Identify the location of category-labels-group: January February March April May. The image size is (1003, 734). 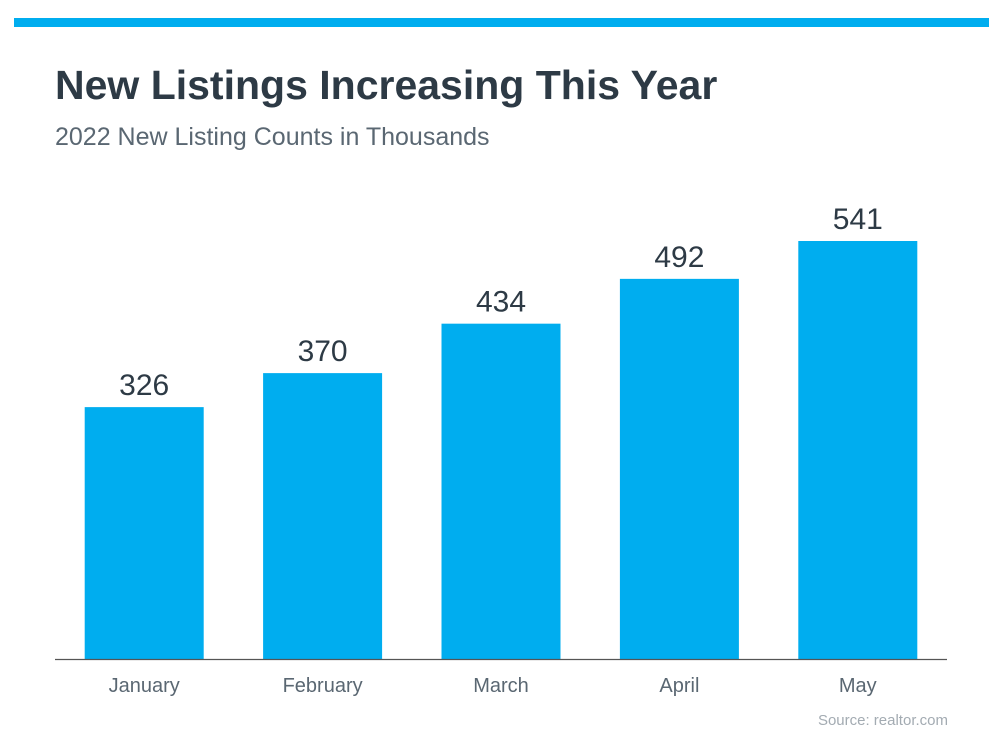
(493, 686).